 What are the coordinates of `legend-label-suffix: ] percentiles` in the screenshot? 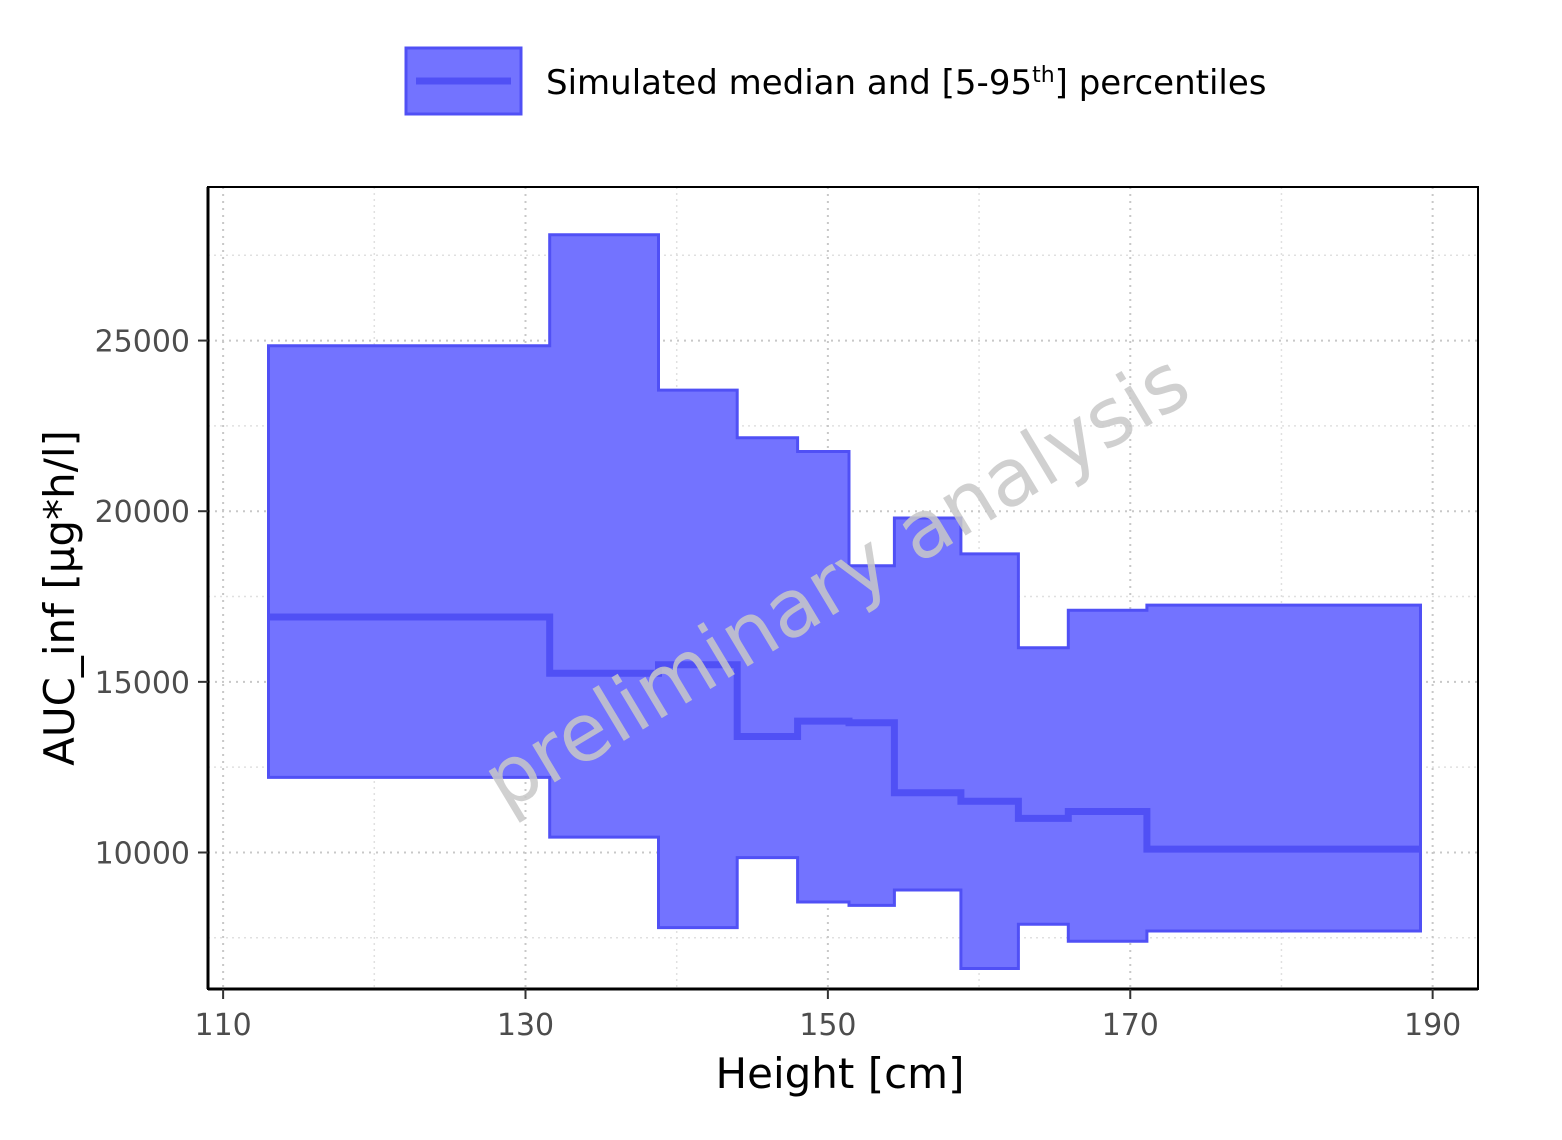 It's located at (1161, 83).